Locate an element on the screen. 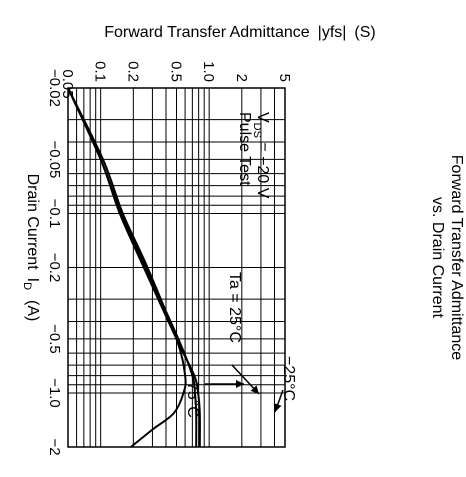  annotation-minus25c: −25°C is located at coordinates (288, 378).